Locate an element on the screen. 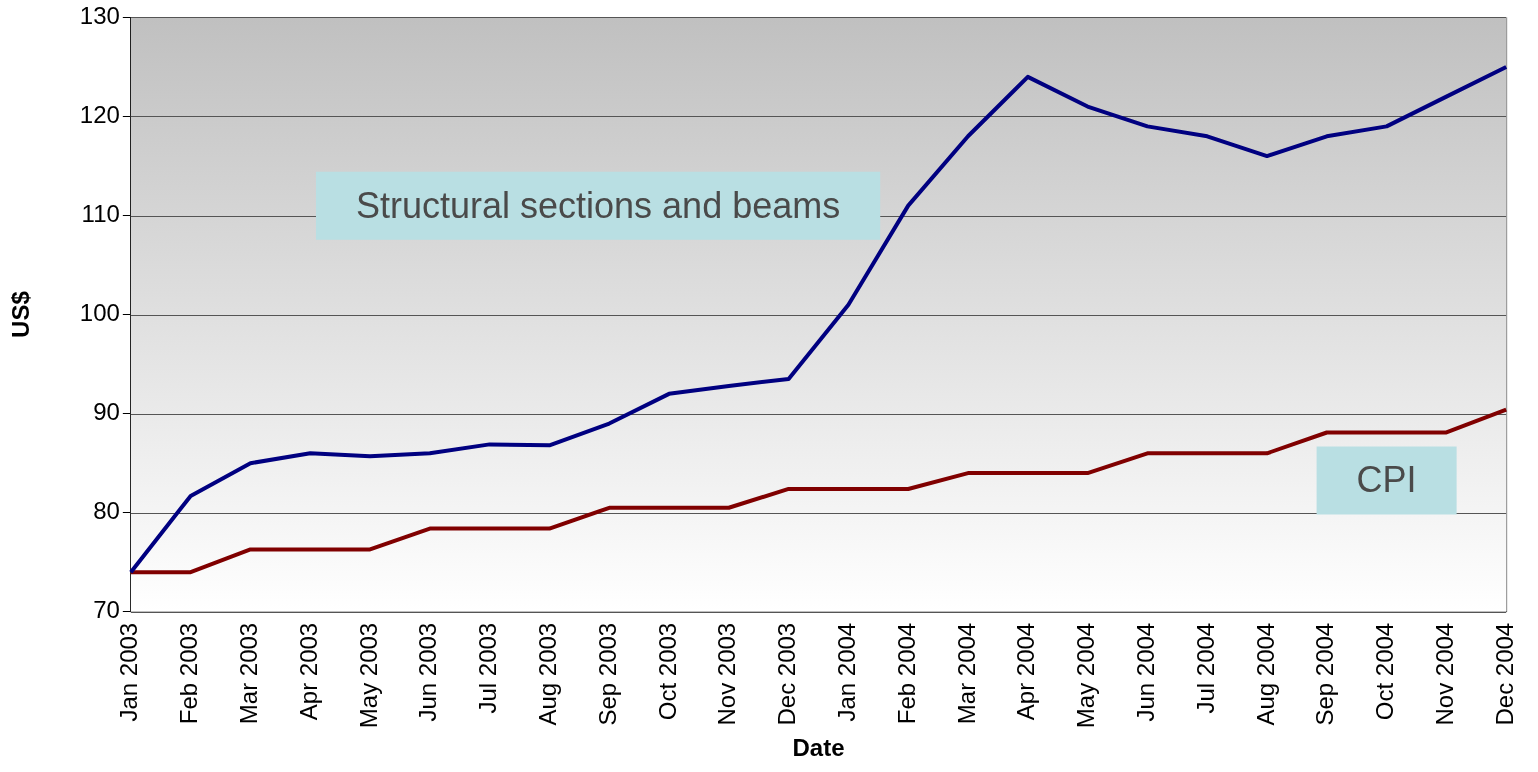 This screenshot has height=772, width=1538. series-label: Structural sections and beams is located at coordinates (598, 205).